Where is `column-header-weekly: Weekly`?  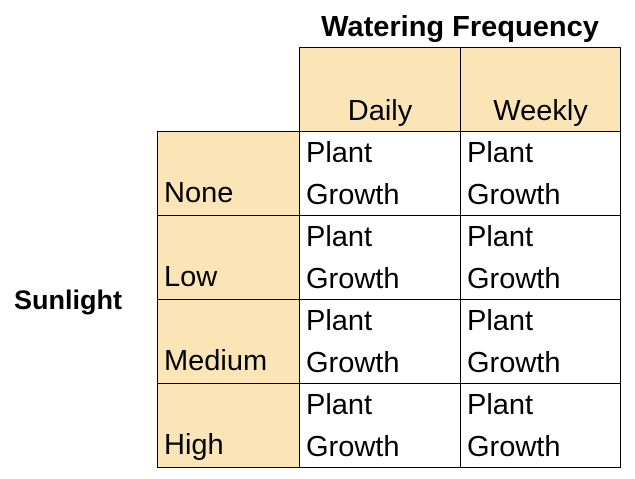 column-header-weekly: Weekly is located at coordinates (540, 89).